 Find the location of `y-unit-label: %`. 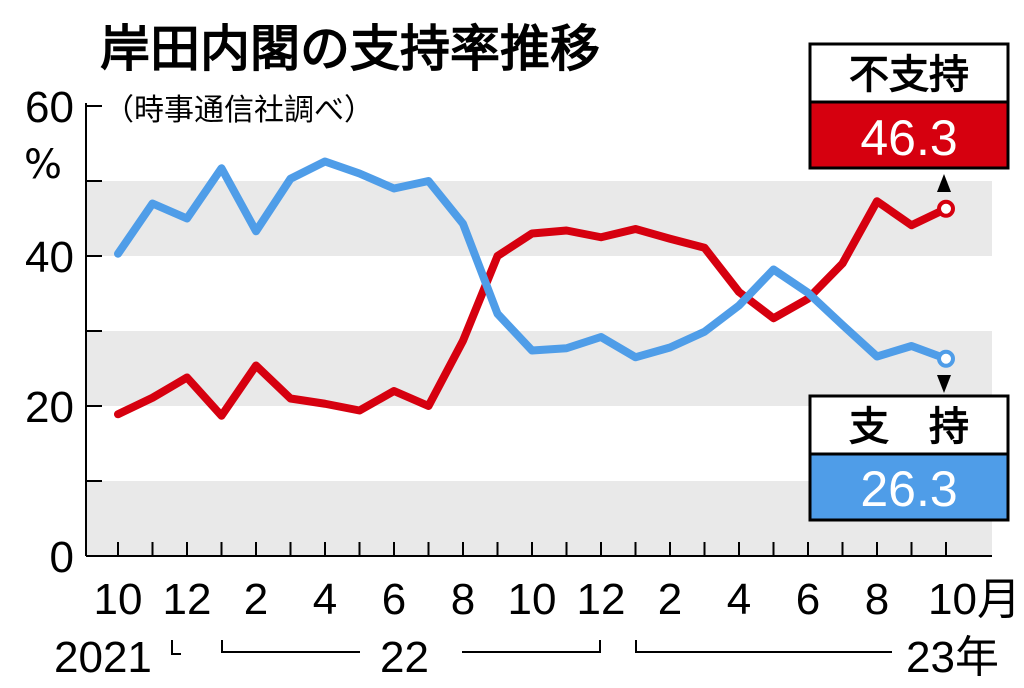

y-unit-label: % is located at coordinates (43, 165).